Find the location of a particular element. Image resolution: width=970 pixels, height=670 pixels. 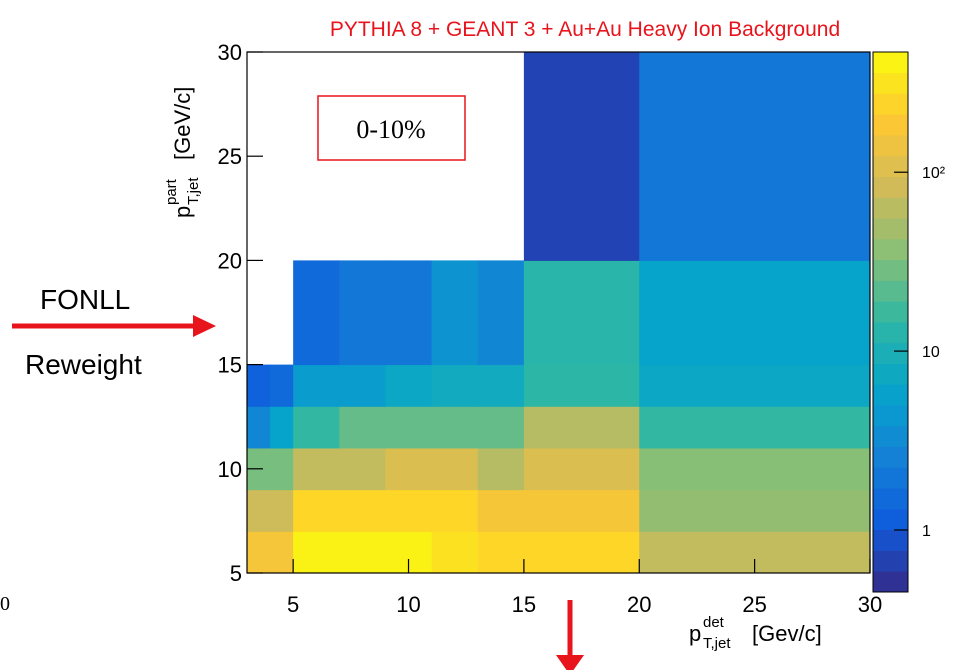

arrow-head is located at coordinates (204, 326).